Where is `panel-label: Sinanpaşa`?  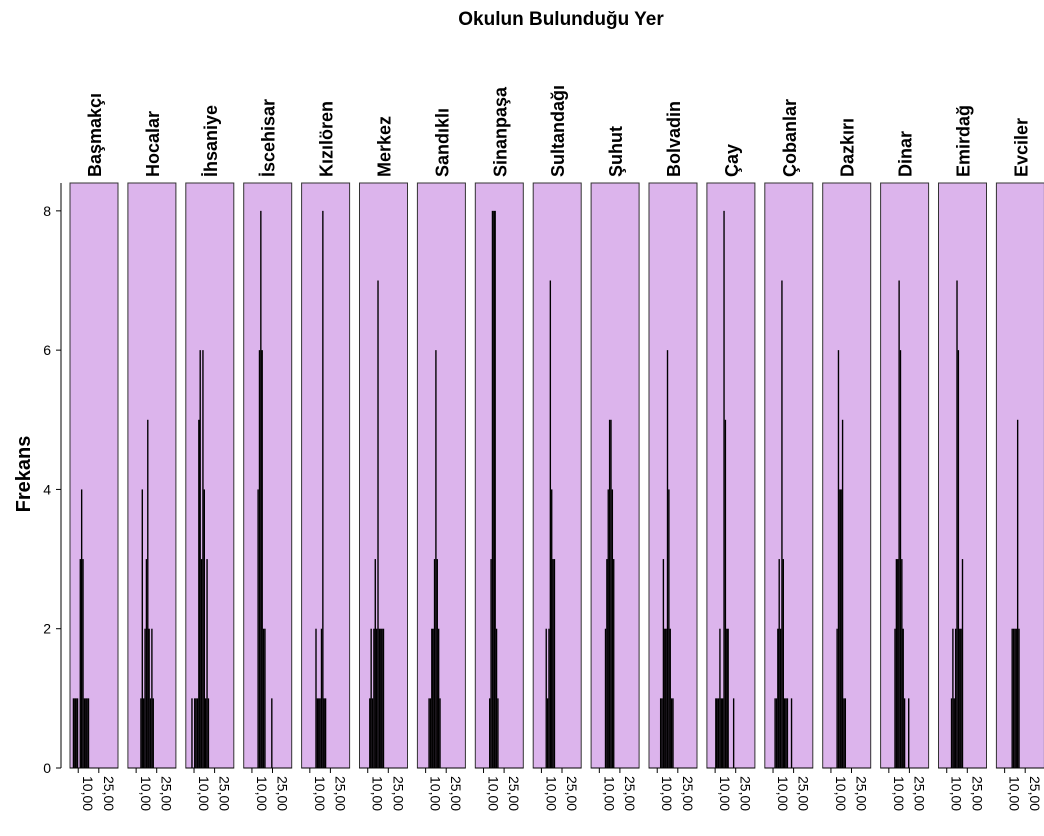 panel-label: Sinanpaşa is located at coordinates (500, 131).